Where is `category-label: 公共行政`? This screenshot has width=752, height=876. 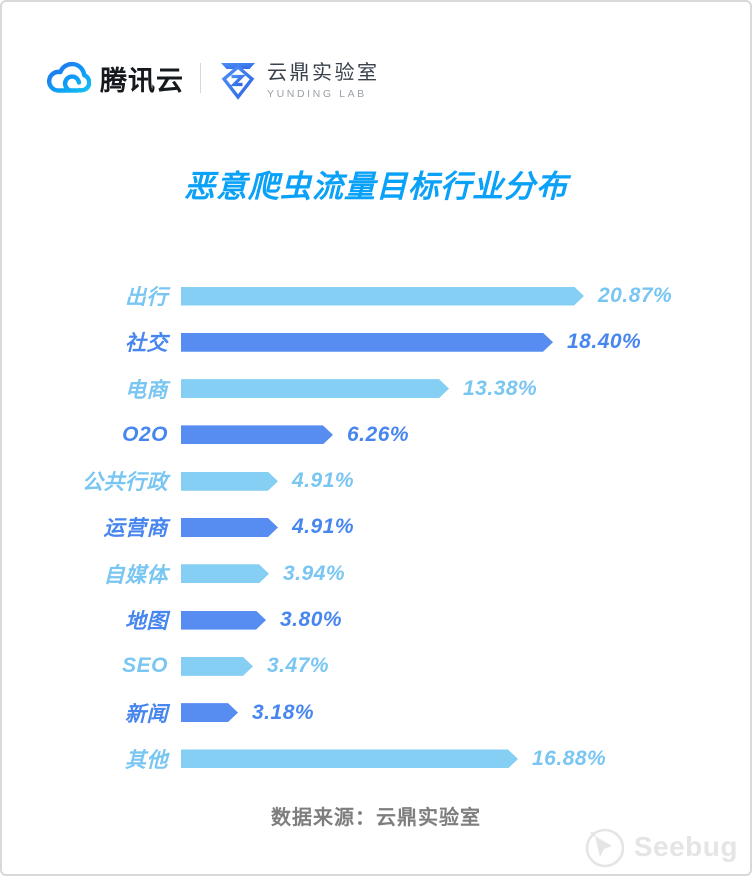 category-label: 公共行政 is located at coordinates (125, 483).